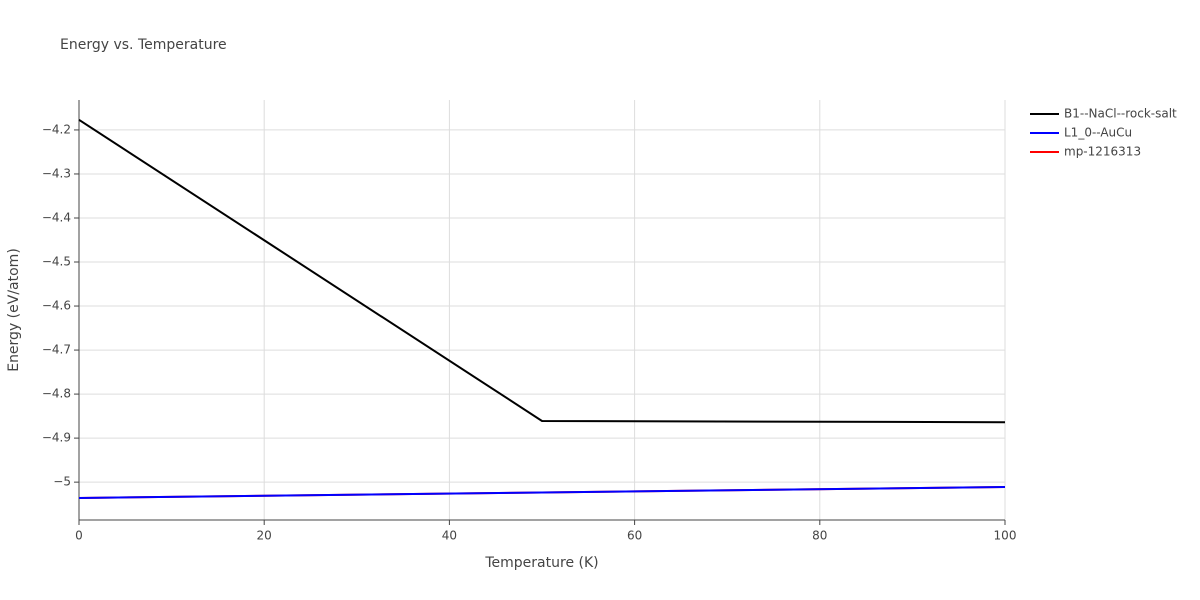 Image resolution: width=1200 pixels, height=600 pixels. What do you see at coordinates (264, 536) in the screenshot?
I see `x-tick-label: 20` at bounding box center [264, 536].